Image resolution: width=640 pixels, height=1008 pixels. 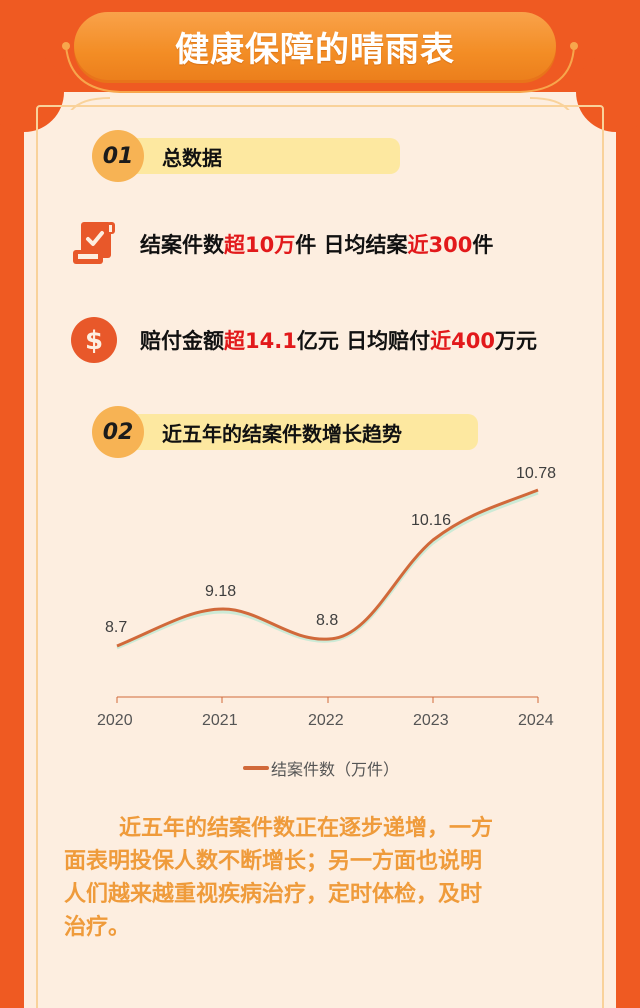 I want to click on legend-label: 结案件数（万件）, so click(x=335, y=769).